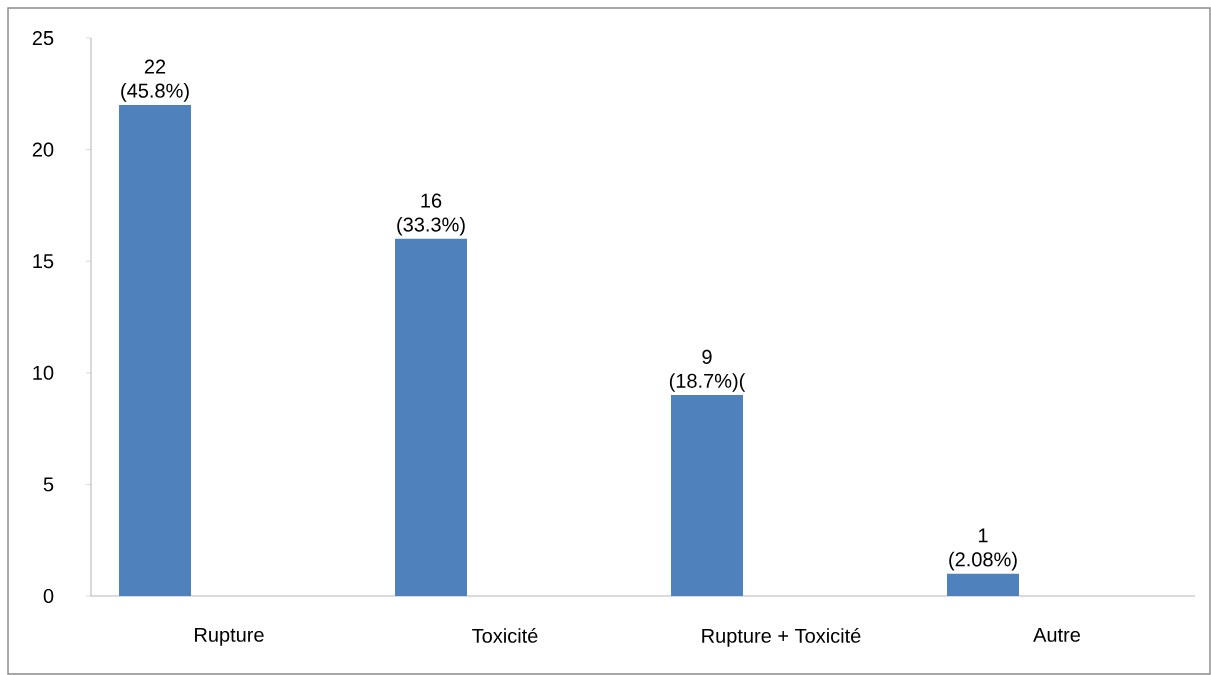  What do you see at coordinates (43, 149) in the screenshot?
I see `y-tick-label: 20` at bounding box center [43, 149].